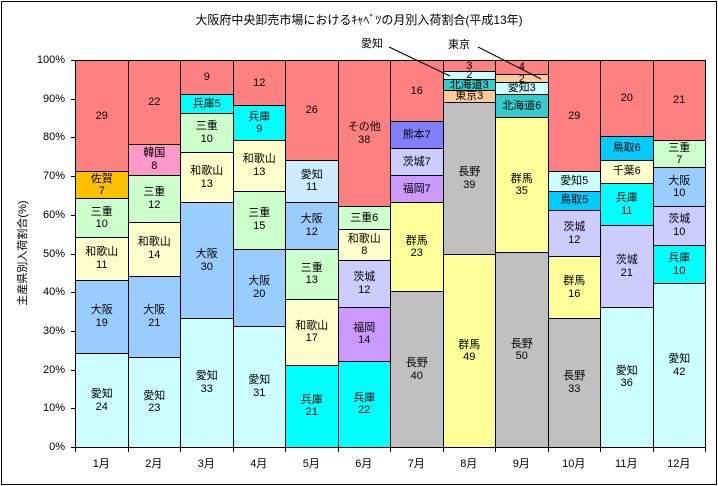 The height and width of the screenshot is (486, 718). What do you see at coordinates (627, 99) in the screenshot?
I see `bar-segment: 20` at bounding box center [627, 99].